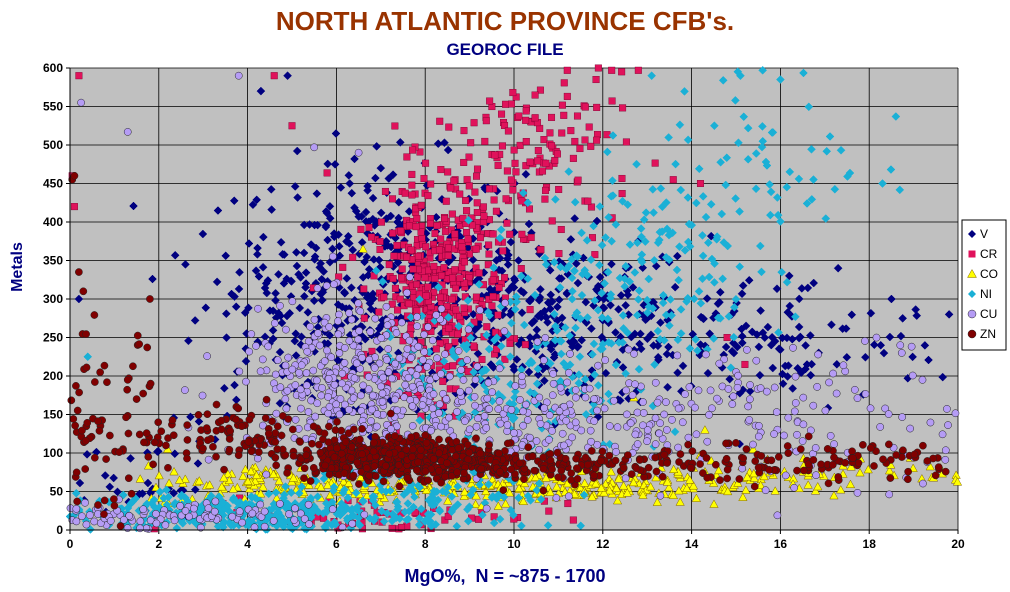 This screenshot has height=592, width=1010. I want to click on legend-label: CO, so click(989, 274).